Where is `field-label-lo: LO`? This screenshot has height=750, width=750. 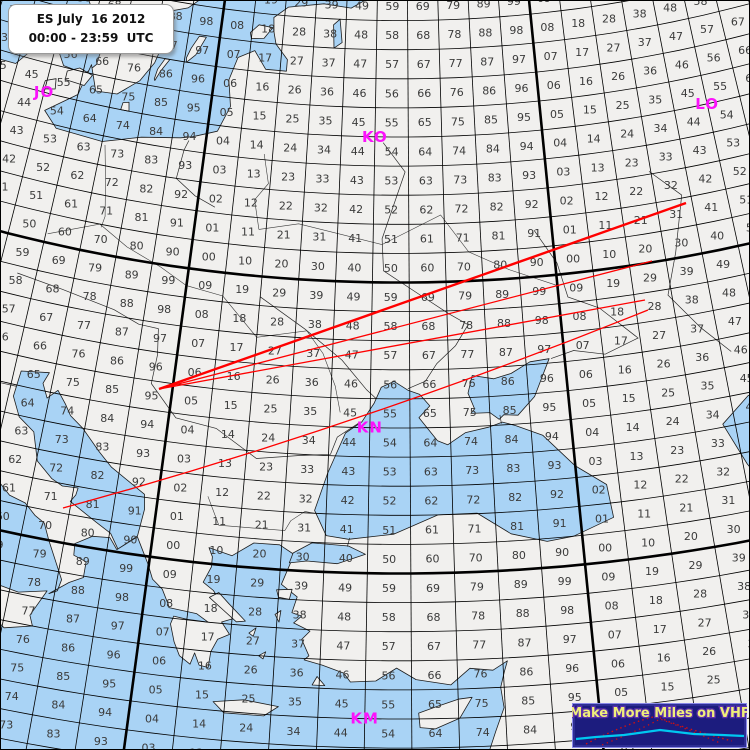 field-label-lo: LO is located at coordinates (707, 104).